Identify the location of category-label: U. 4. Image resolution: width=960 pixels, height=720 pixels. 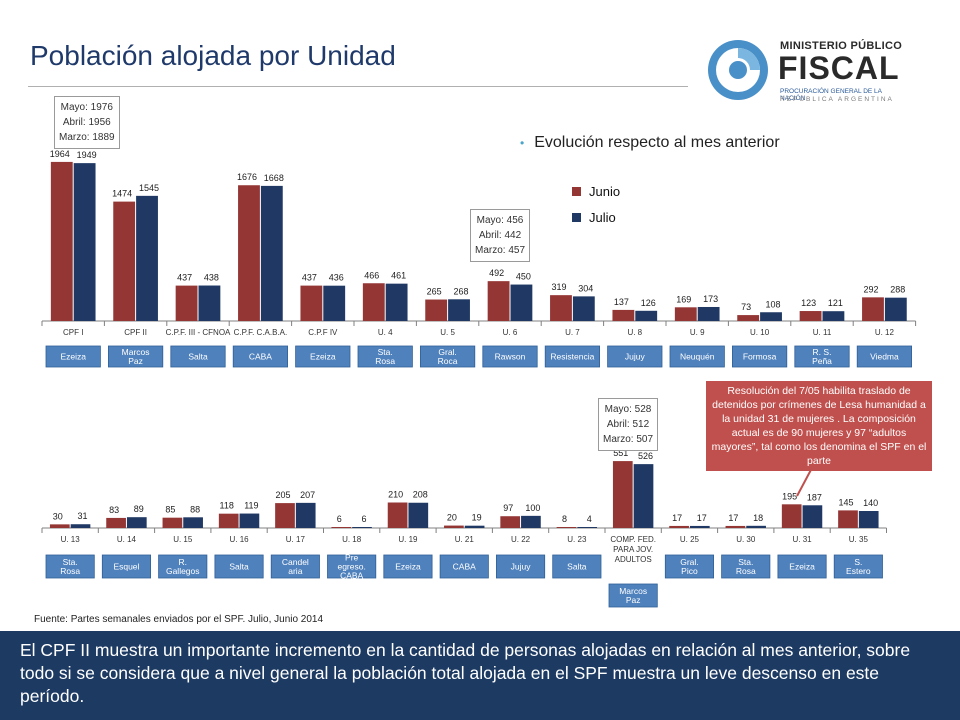
(385, 332).